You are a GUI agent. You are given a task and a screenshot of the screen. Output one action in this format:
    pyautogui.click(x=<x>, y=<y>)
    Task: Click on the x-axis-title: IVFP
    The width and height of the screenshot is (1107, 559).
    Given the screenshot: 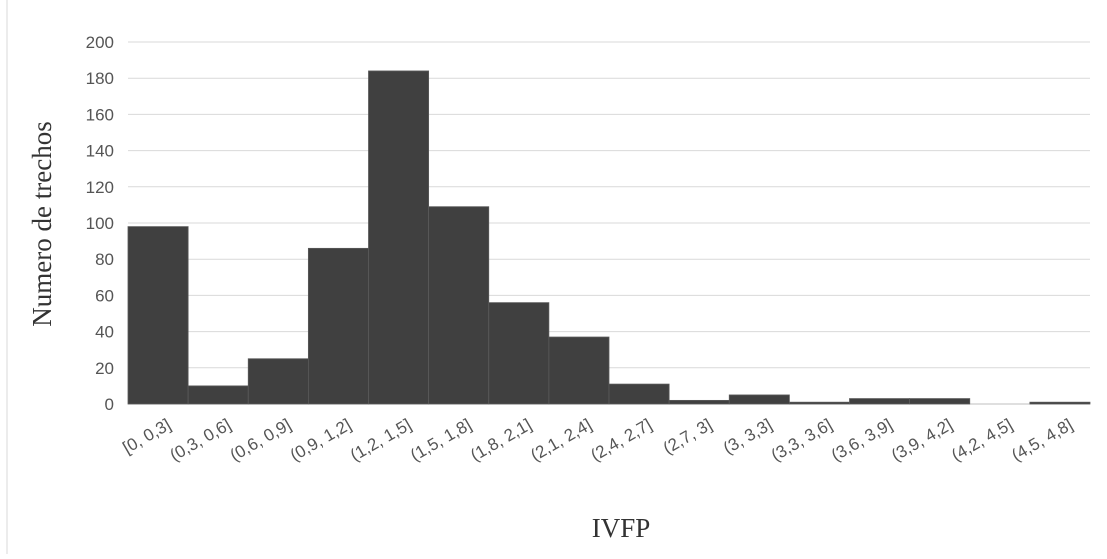 What is the action you would take?
    pyautogui.click(x=621, y=528)
    